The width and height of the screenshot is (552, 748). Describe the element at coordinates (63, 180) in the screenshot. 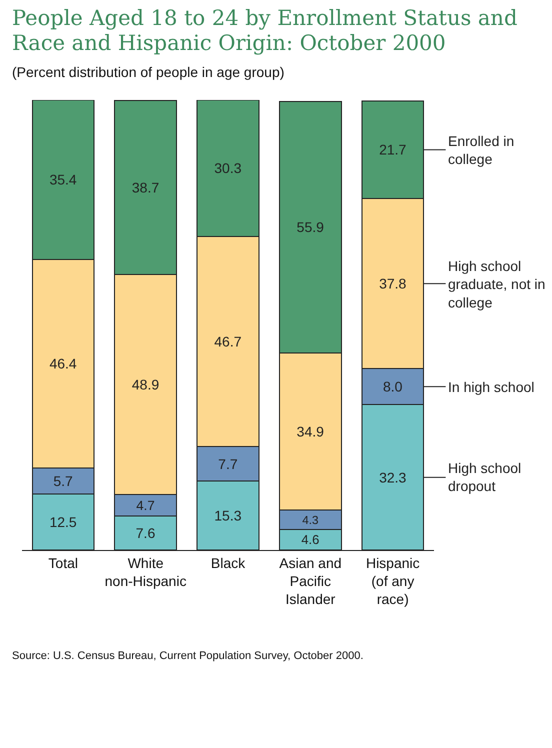

I see `data-label: 35.4` at that location.